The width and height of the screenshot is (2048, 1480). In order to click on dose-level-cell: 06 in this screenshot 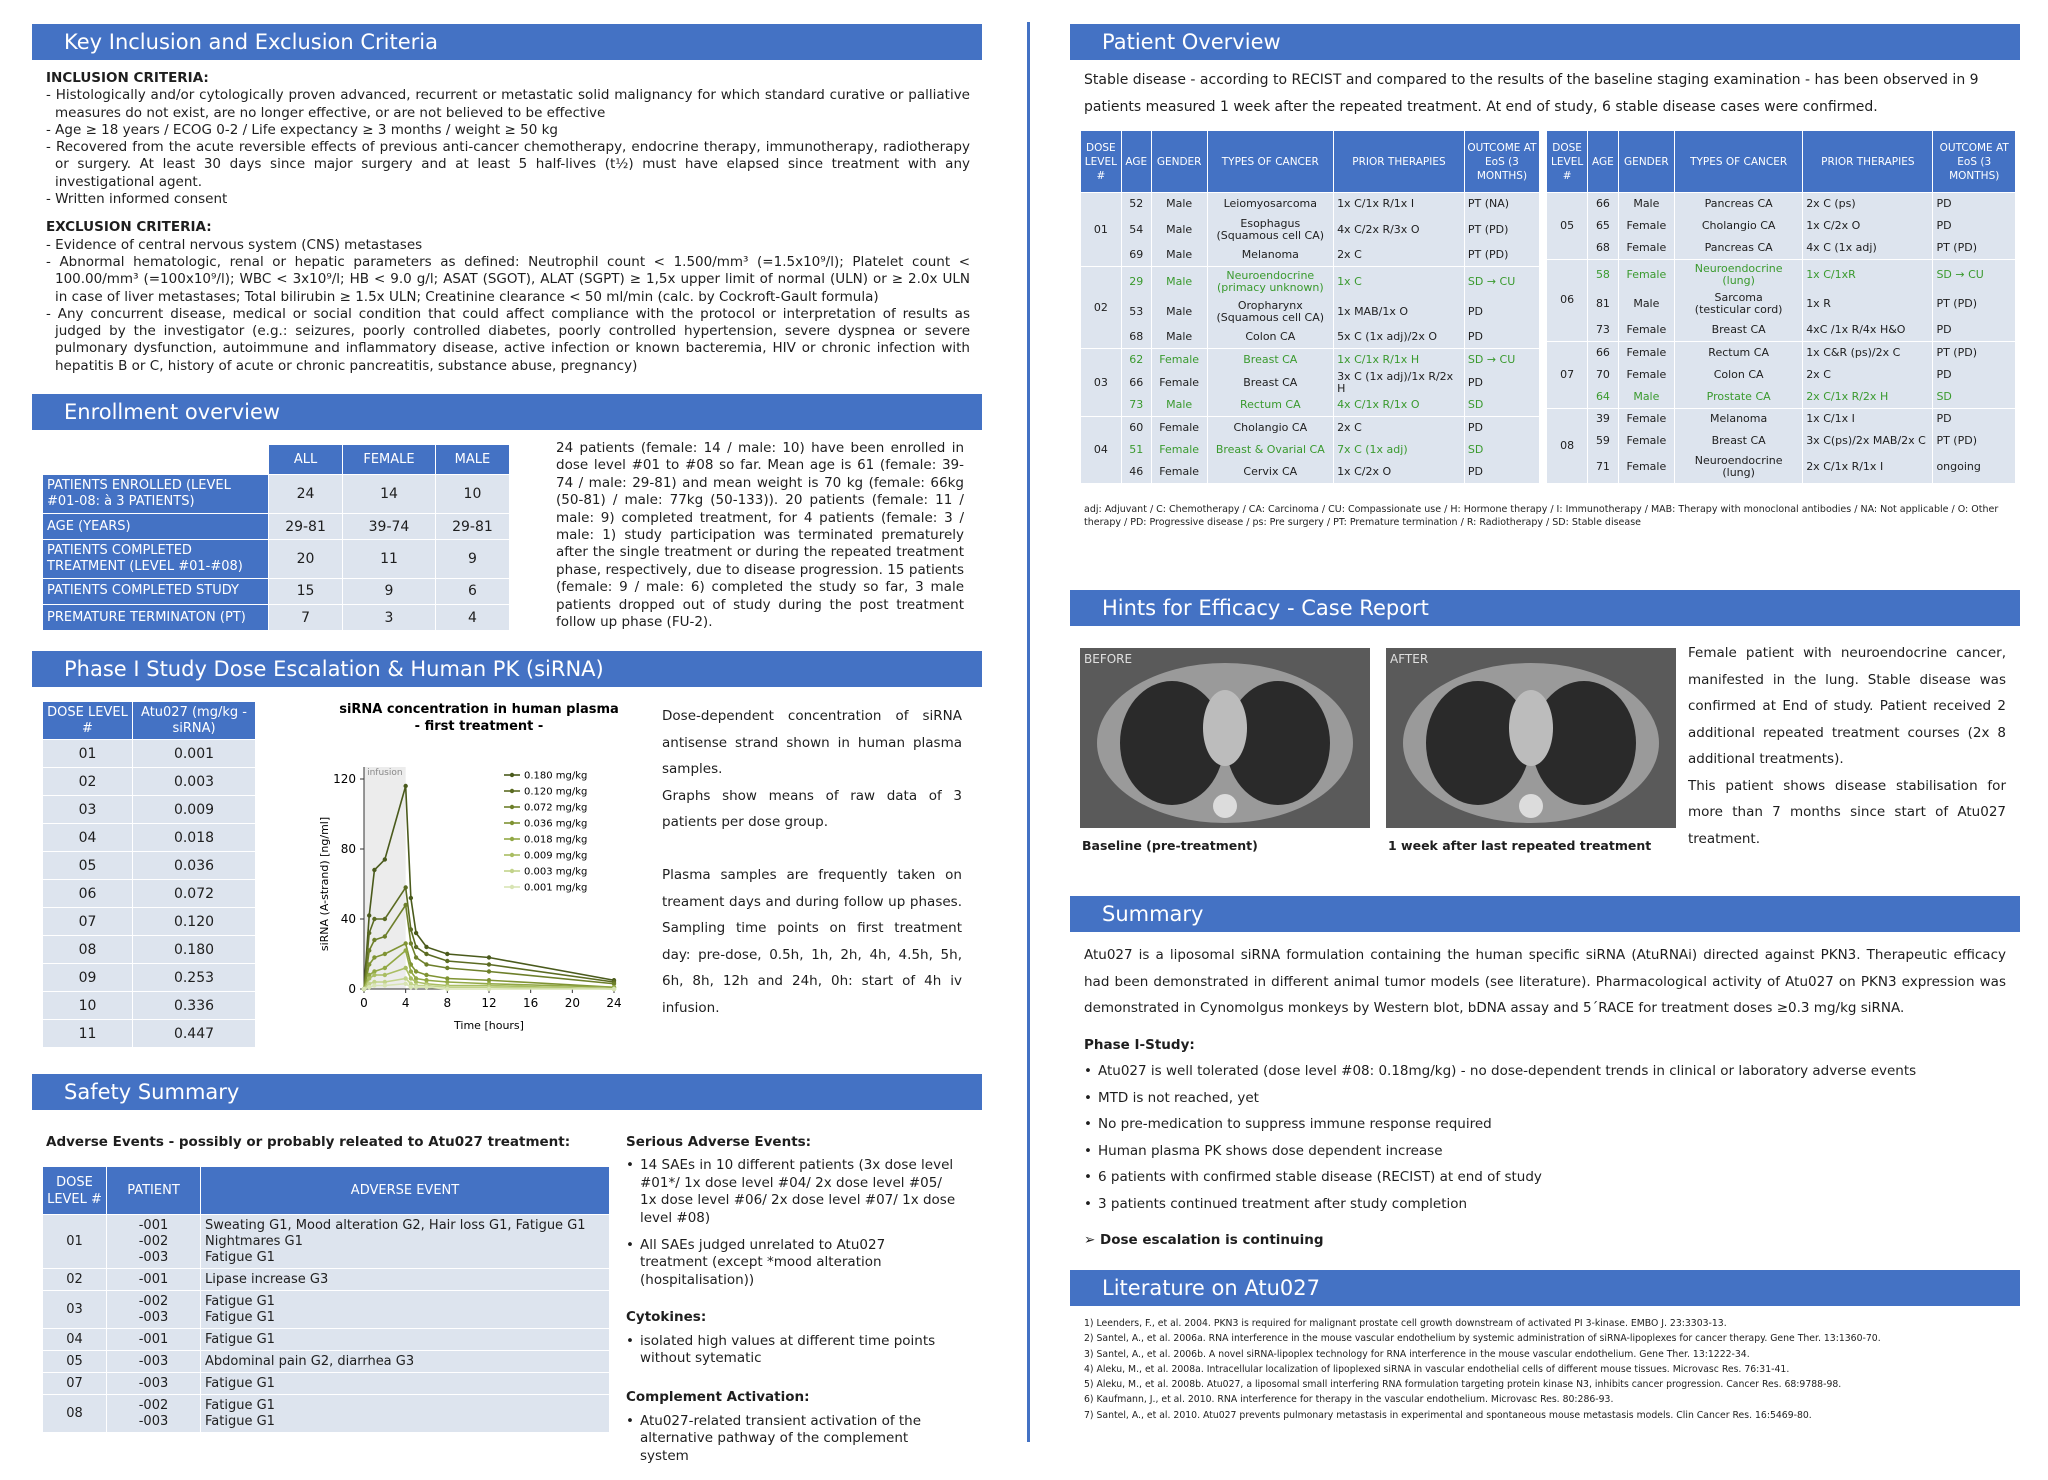, I will do `click(87, 893)`.